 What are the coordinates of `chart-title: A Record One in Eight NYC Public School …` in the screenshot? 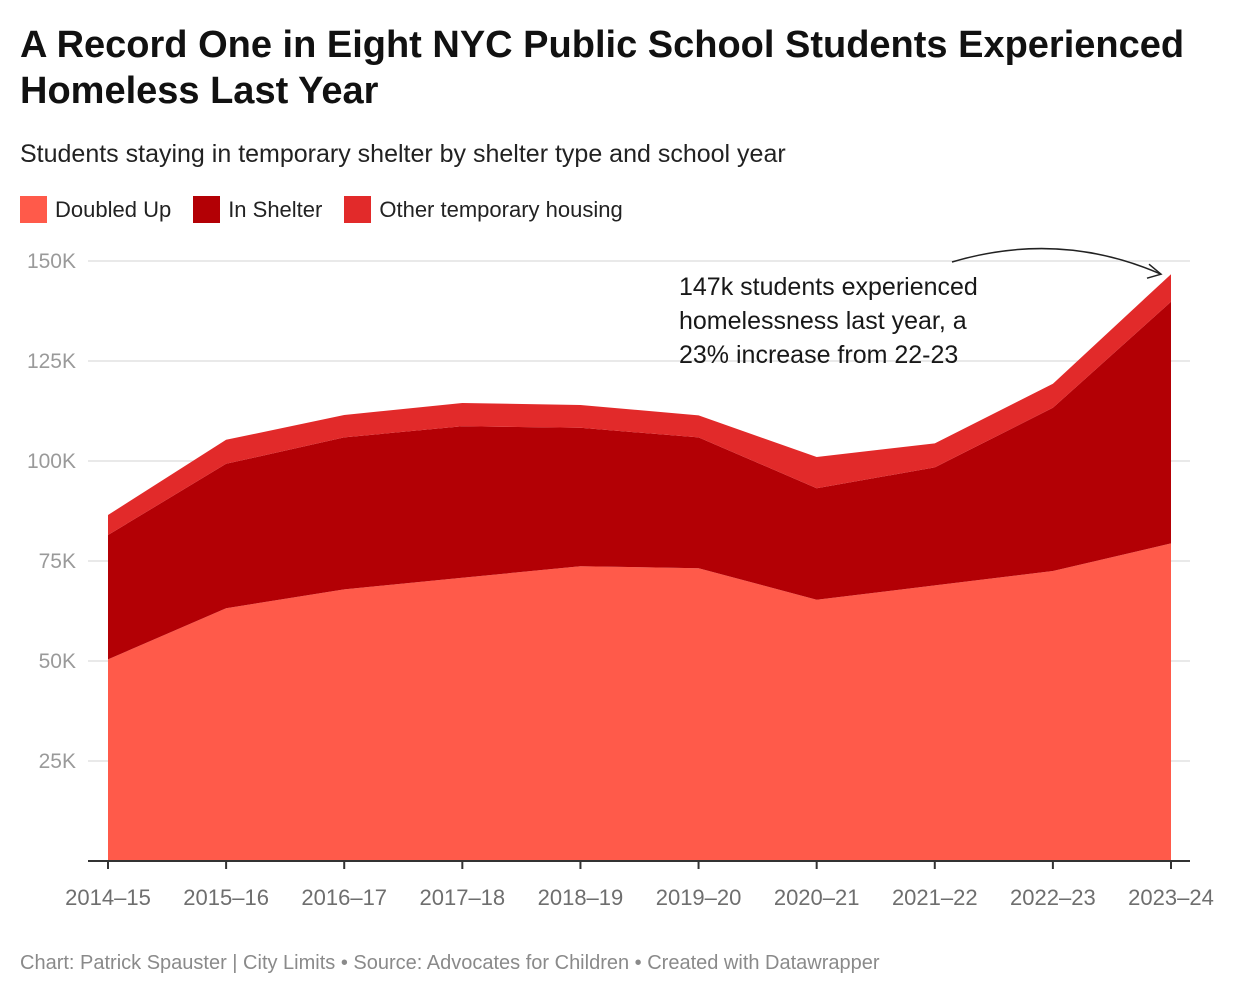 It's located at (602, 68).